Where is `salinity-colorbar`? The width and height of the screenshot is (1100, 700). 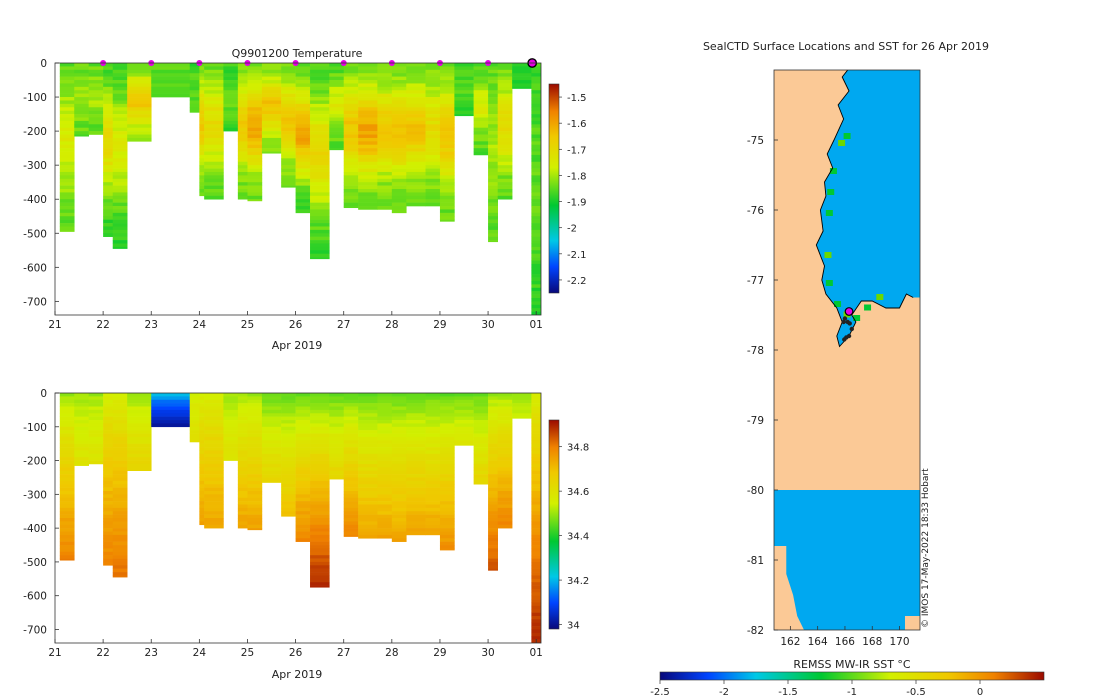 salinity-colorbar is located at coordinates (554, 524).